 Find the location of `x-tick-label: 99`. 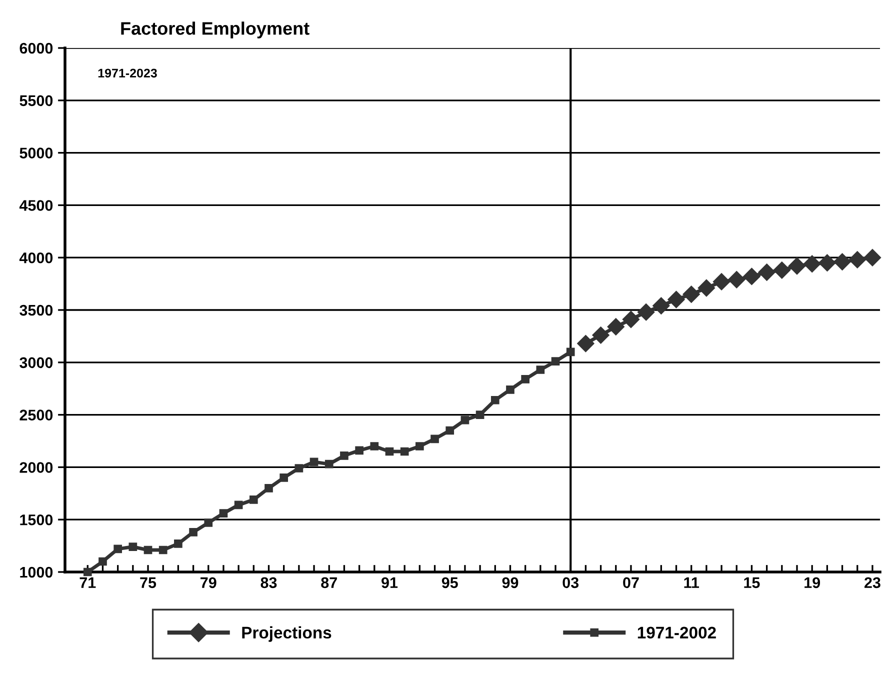

x-tick-label: 99 is located at coordinates (510, 582).